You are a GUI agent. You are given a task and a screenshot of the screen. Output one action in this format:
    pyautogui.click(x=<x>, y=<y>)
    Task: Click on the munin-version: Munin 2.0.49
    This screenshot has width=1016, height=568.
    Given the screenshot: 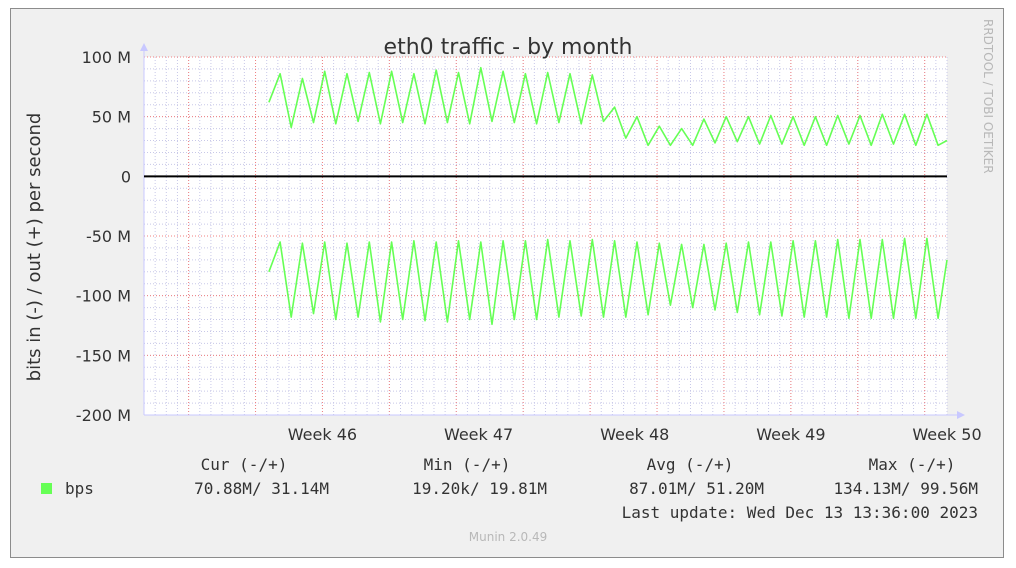 What is the action you would take?
    pyautogui.click(x=508, y=537)
    